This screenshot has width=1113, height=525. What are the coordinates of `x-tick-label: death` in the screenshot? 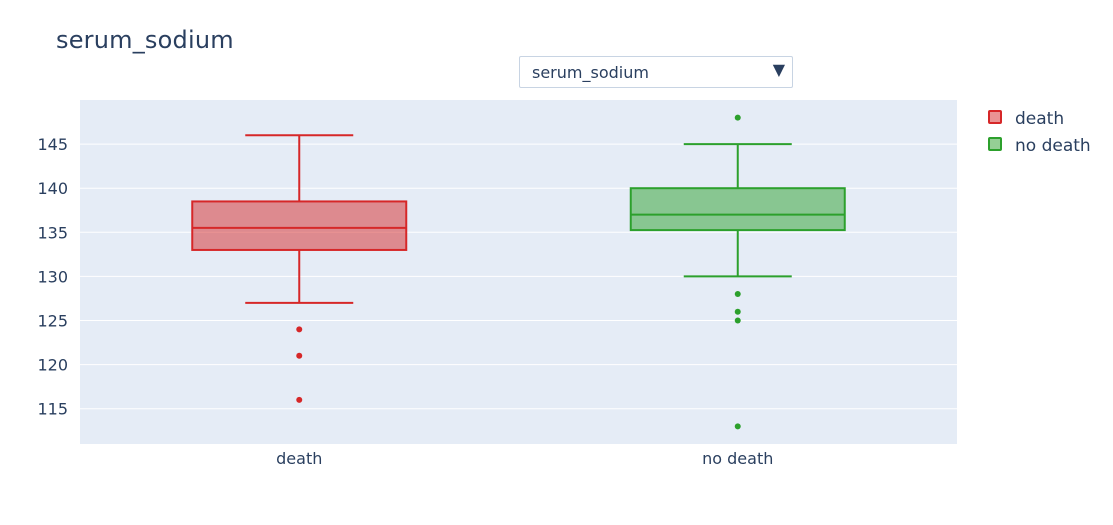 It's located at (299, 458).